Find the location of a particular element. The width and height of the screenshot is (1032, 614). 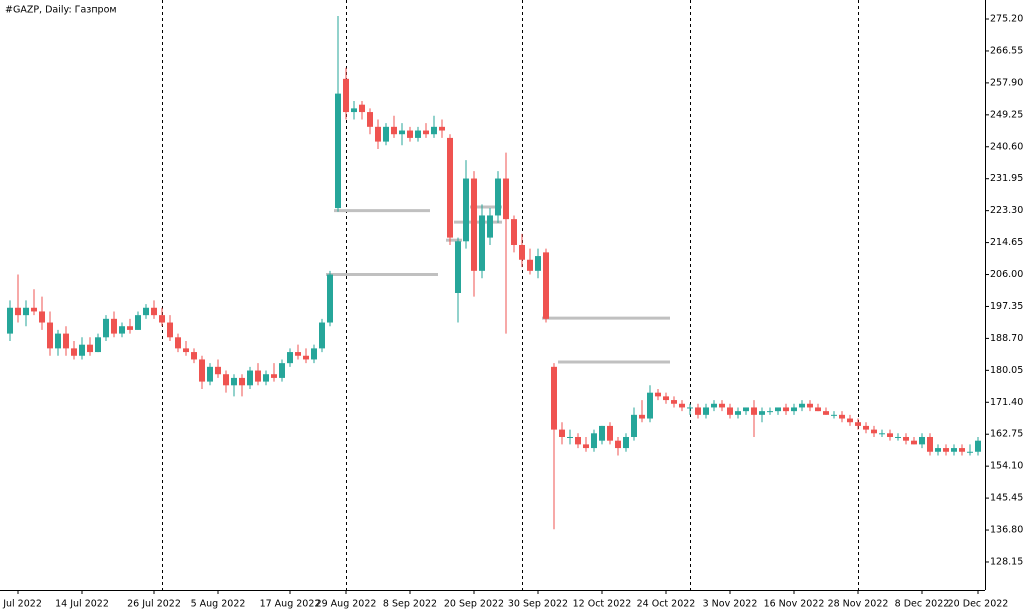

x-tick-label: 3 Nov 2022 is located at coordinates (730, 604).